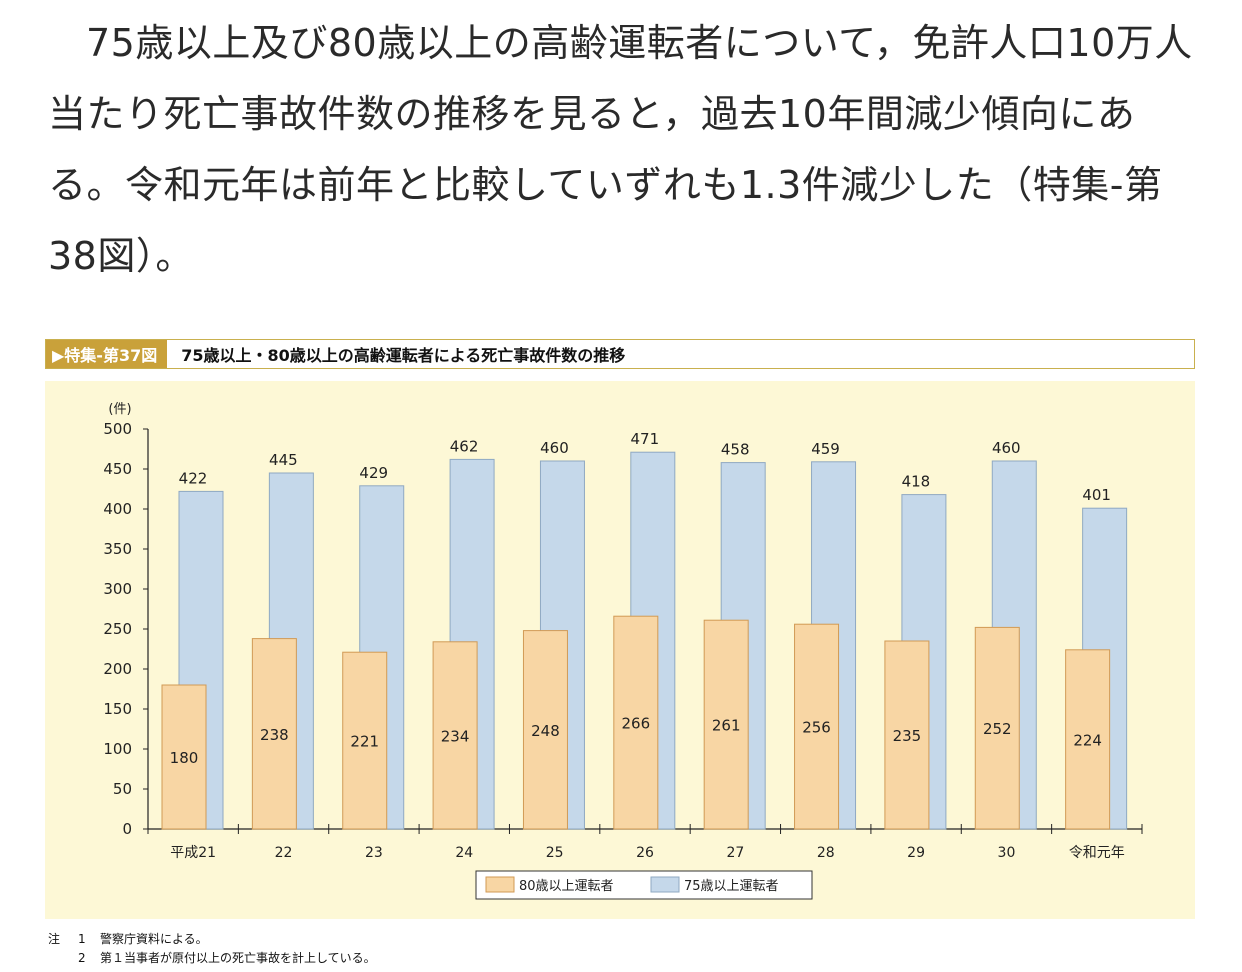 The height and width of the screenshot is (972, 1242). I want to click on x-tick-label: 30, so click(1007, 853).